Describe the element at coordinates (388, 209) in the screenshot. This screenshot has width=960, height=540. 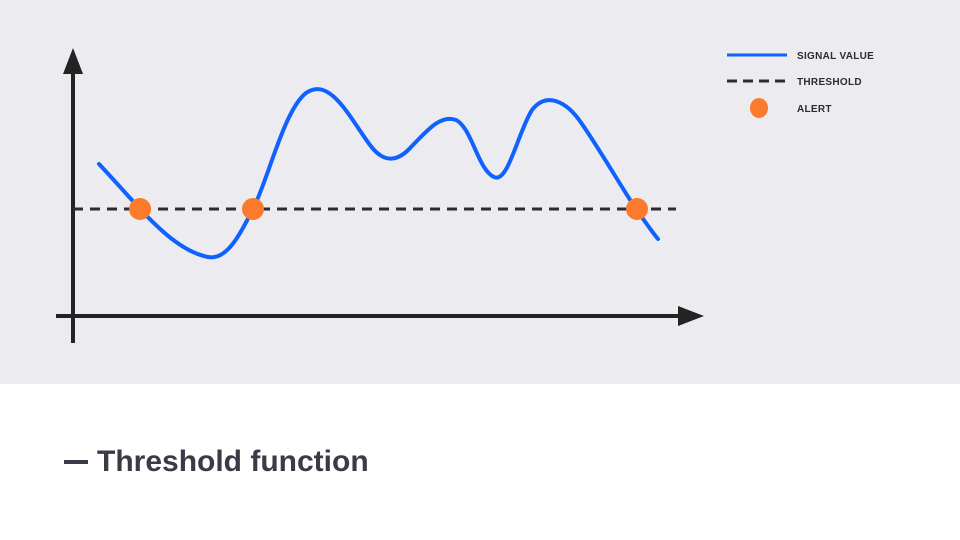
I see `alert-points` at that location.